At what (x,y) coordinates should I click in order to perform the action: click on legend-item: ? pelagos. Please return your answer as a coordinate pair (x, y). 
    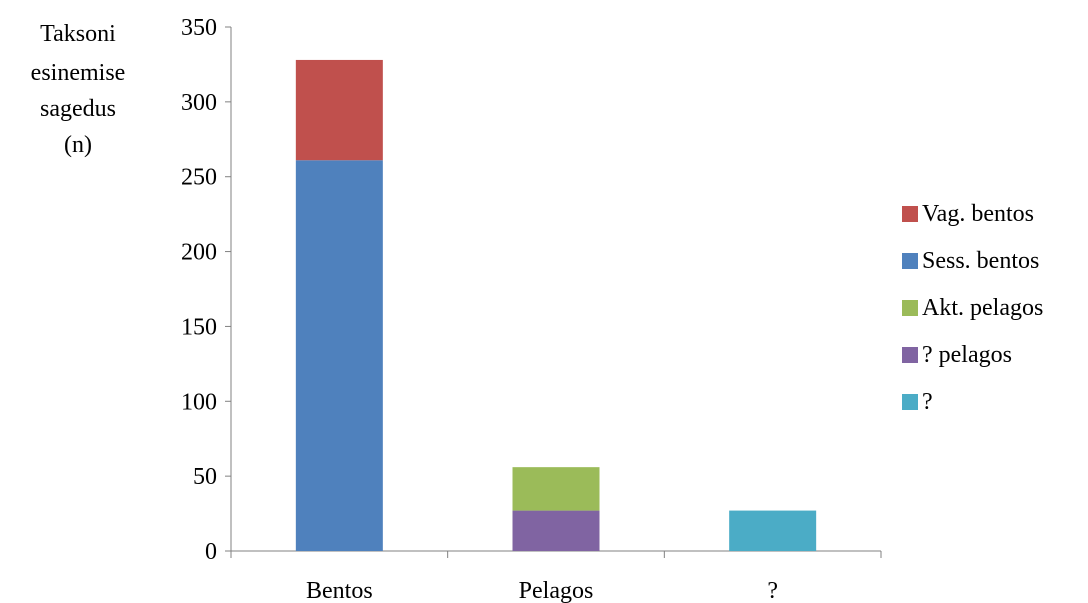
    Looking at the image, I should click on (972, 355).